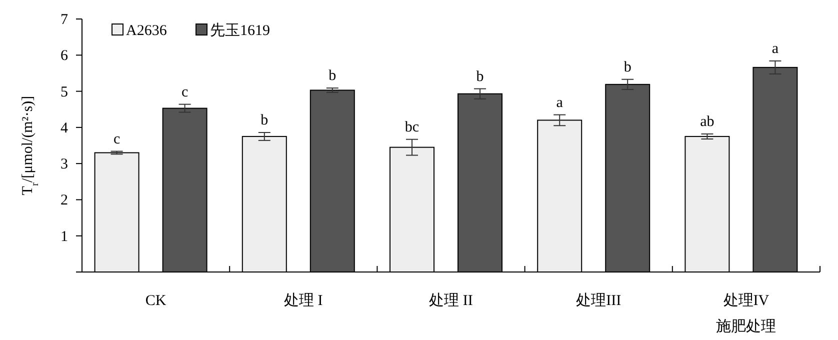 Image resolution: width=838 pixels, height=340 pixels. What do you see at coordinates (155, 301) in the screenshot?
I see `x-tick-label: CK` at bounding box center [155, 301].